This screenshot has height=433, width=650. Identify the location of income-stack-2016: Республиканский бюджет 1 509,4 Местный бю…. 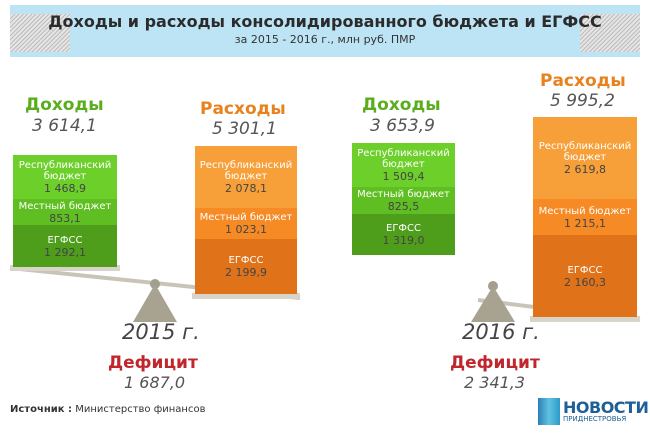
(403, 199).